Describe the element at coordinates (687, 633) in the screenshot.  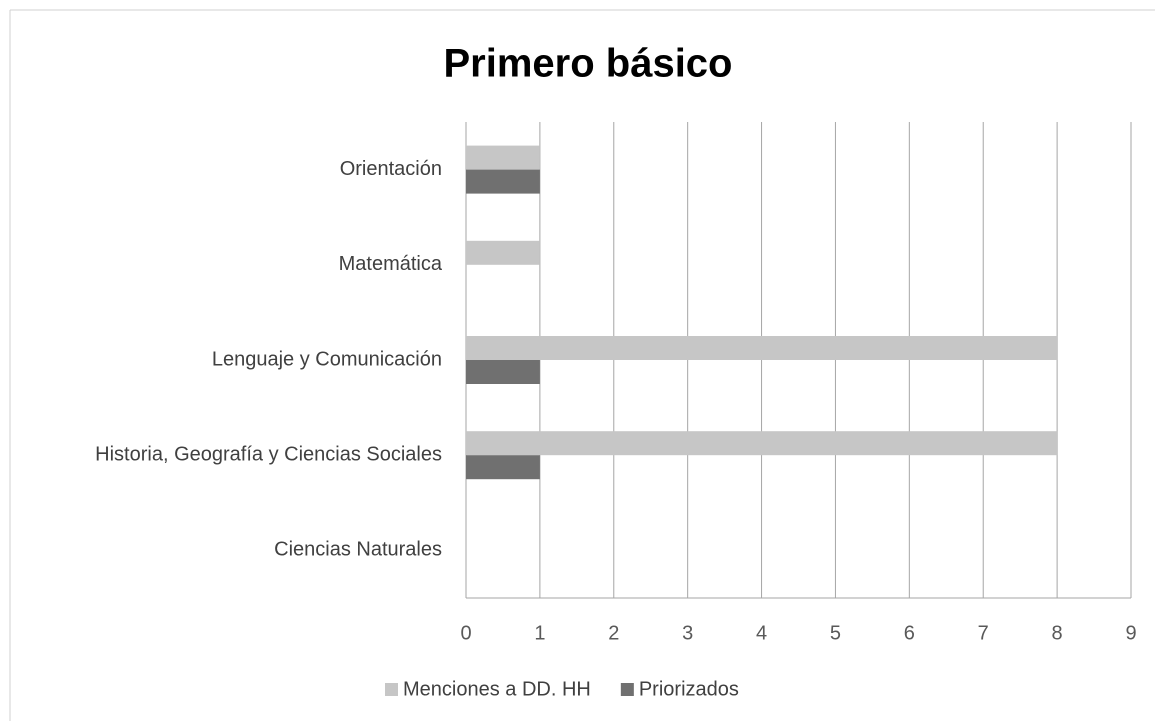
I see `x-tick-label: 3` at that location.